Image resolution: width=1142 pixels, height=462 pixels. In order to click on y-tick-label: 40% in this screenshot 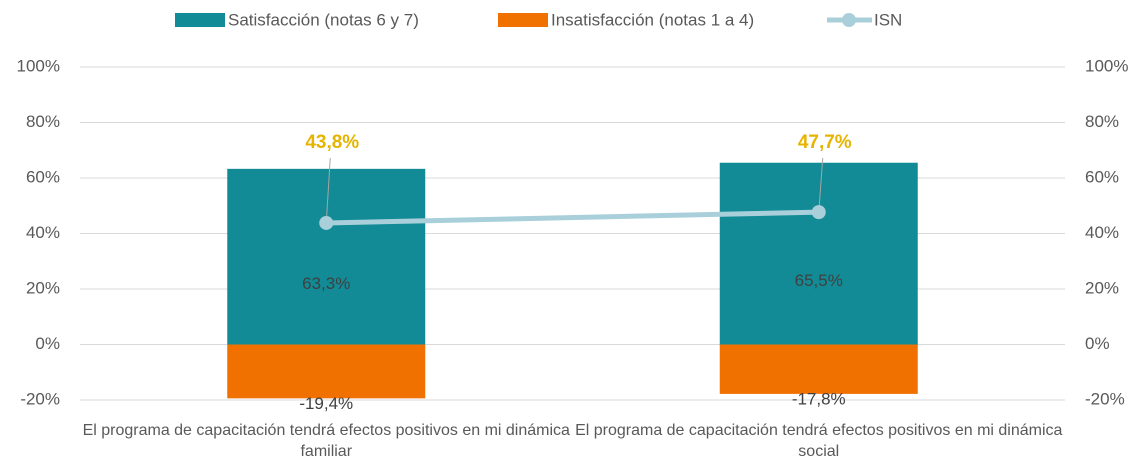, I will do `click(43, 232)`.